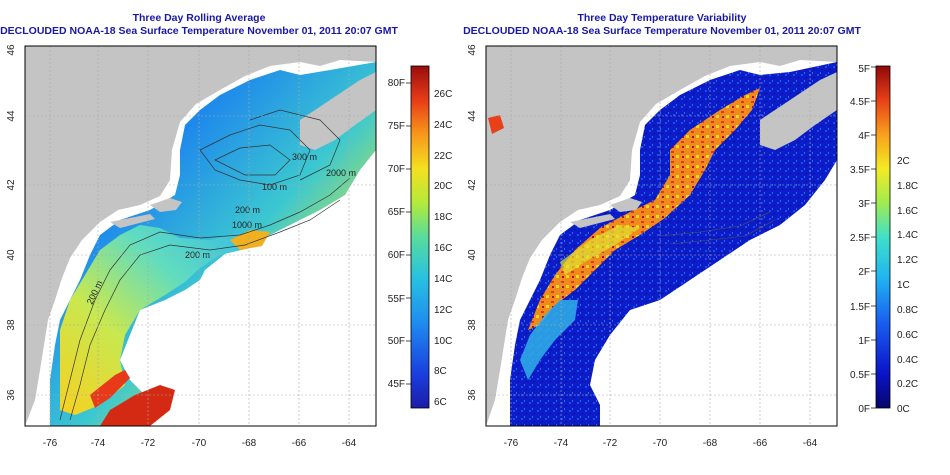  Describe the element at coordinates (166, 205) in the screenshot. I see `left-cape-cod` at that location.